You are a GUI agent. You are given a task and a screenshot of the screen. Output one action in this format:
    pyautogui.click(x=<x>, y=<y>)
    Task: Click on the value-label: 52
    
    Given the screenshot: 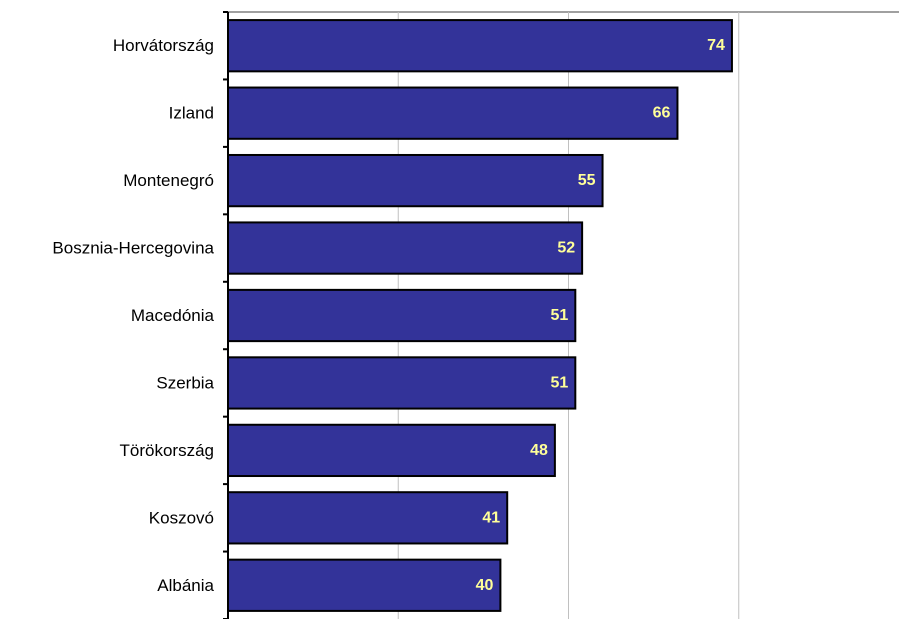 What is the action you would take?
    pyautogui.click(x=566, y=248)
    